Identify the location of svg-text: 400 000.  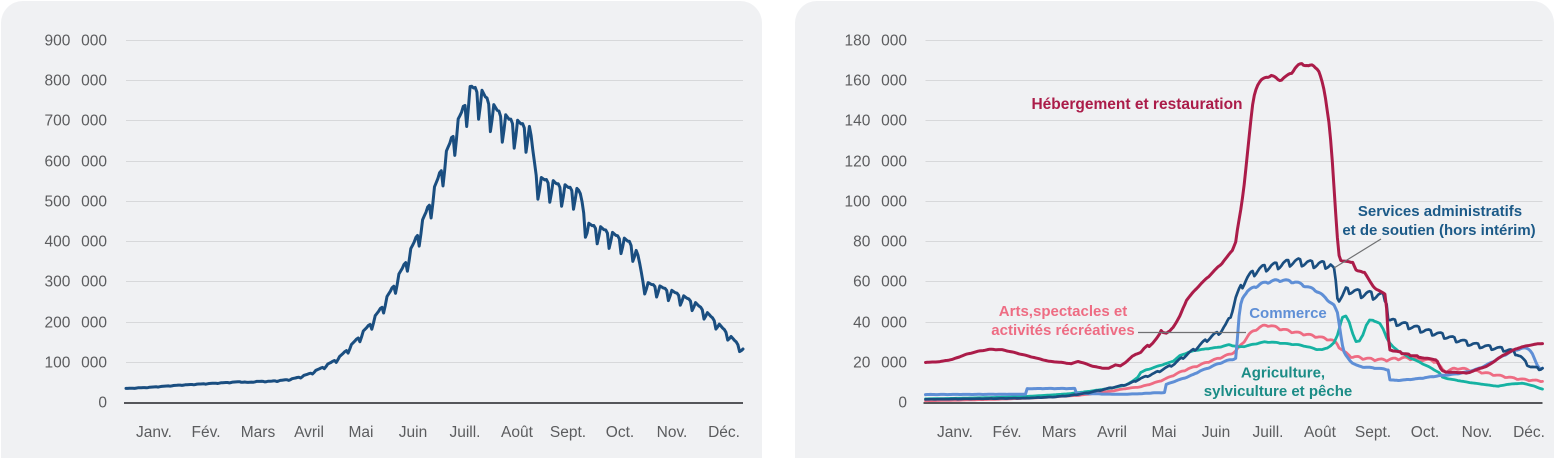
(75, 242).